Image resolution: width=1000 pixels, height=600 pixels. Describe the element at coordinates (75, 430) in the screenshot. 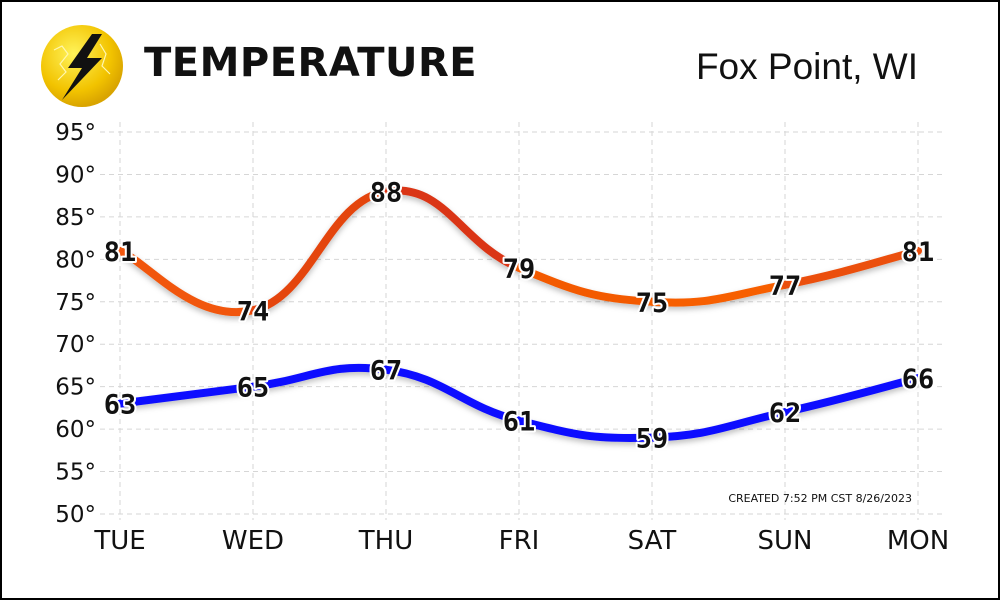

I see `y-tick-label: 60°` at that location.